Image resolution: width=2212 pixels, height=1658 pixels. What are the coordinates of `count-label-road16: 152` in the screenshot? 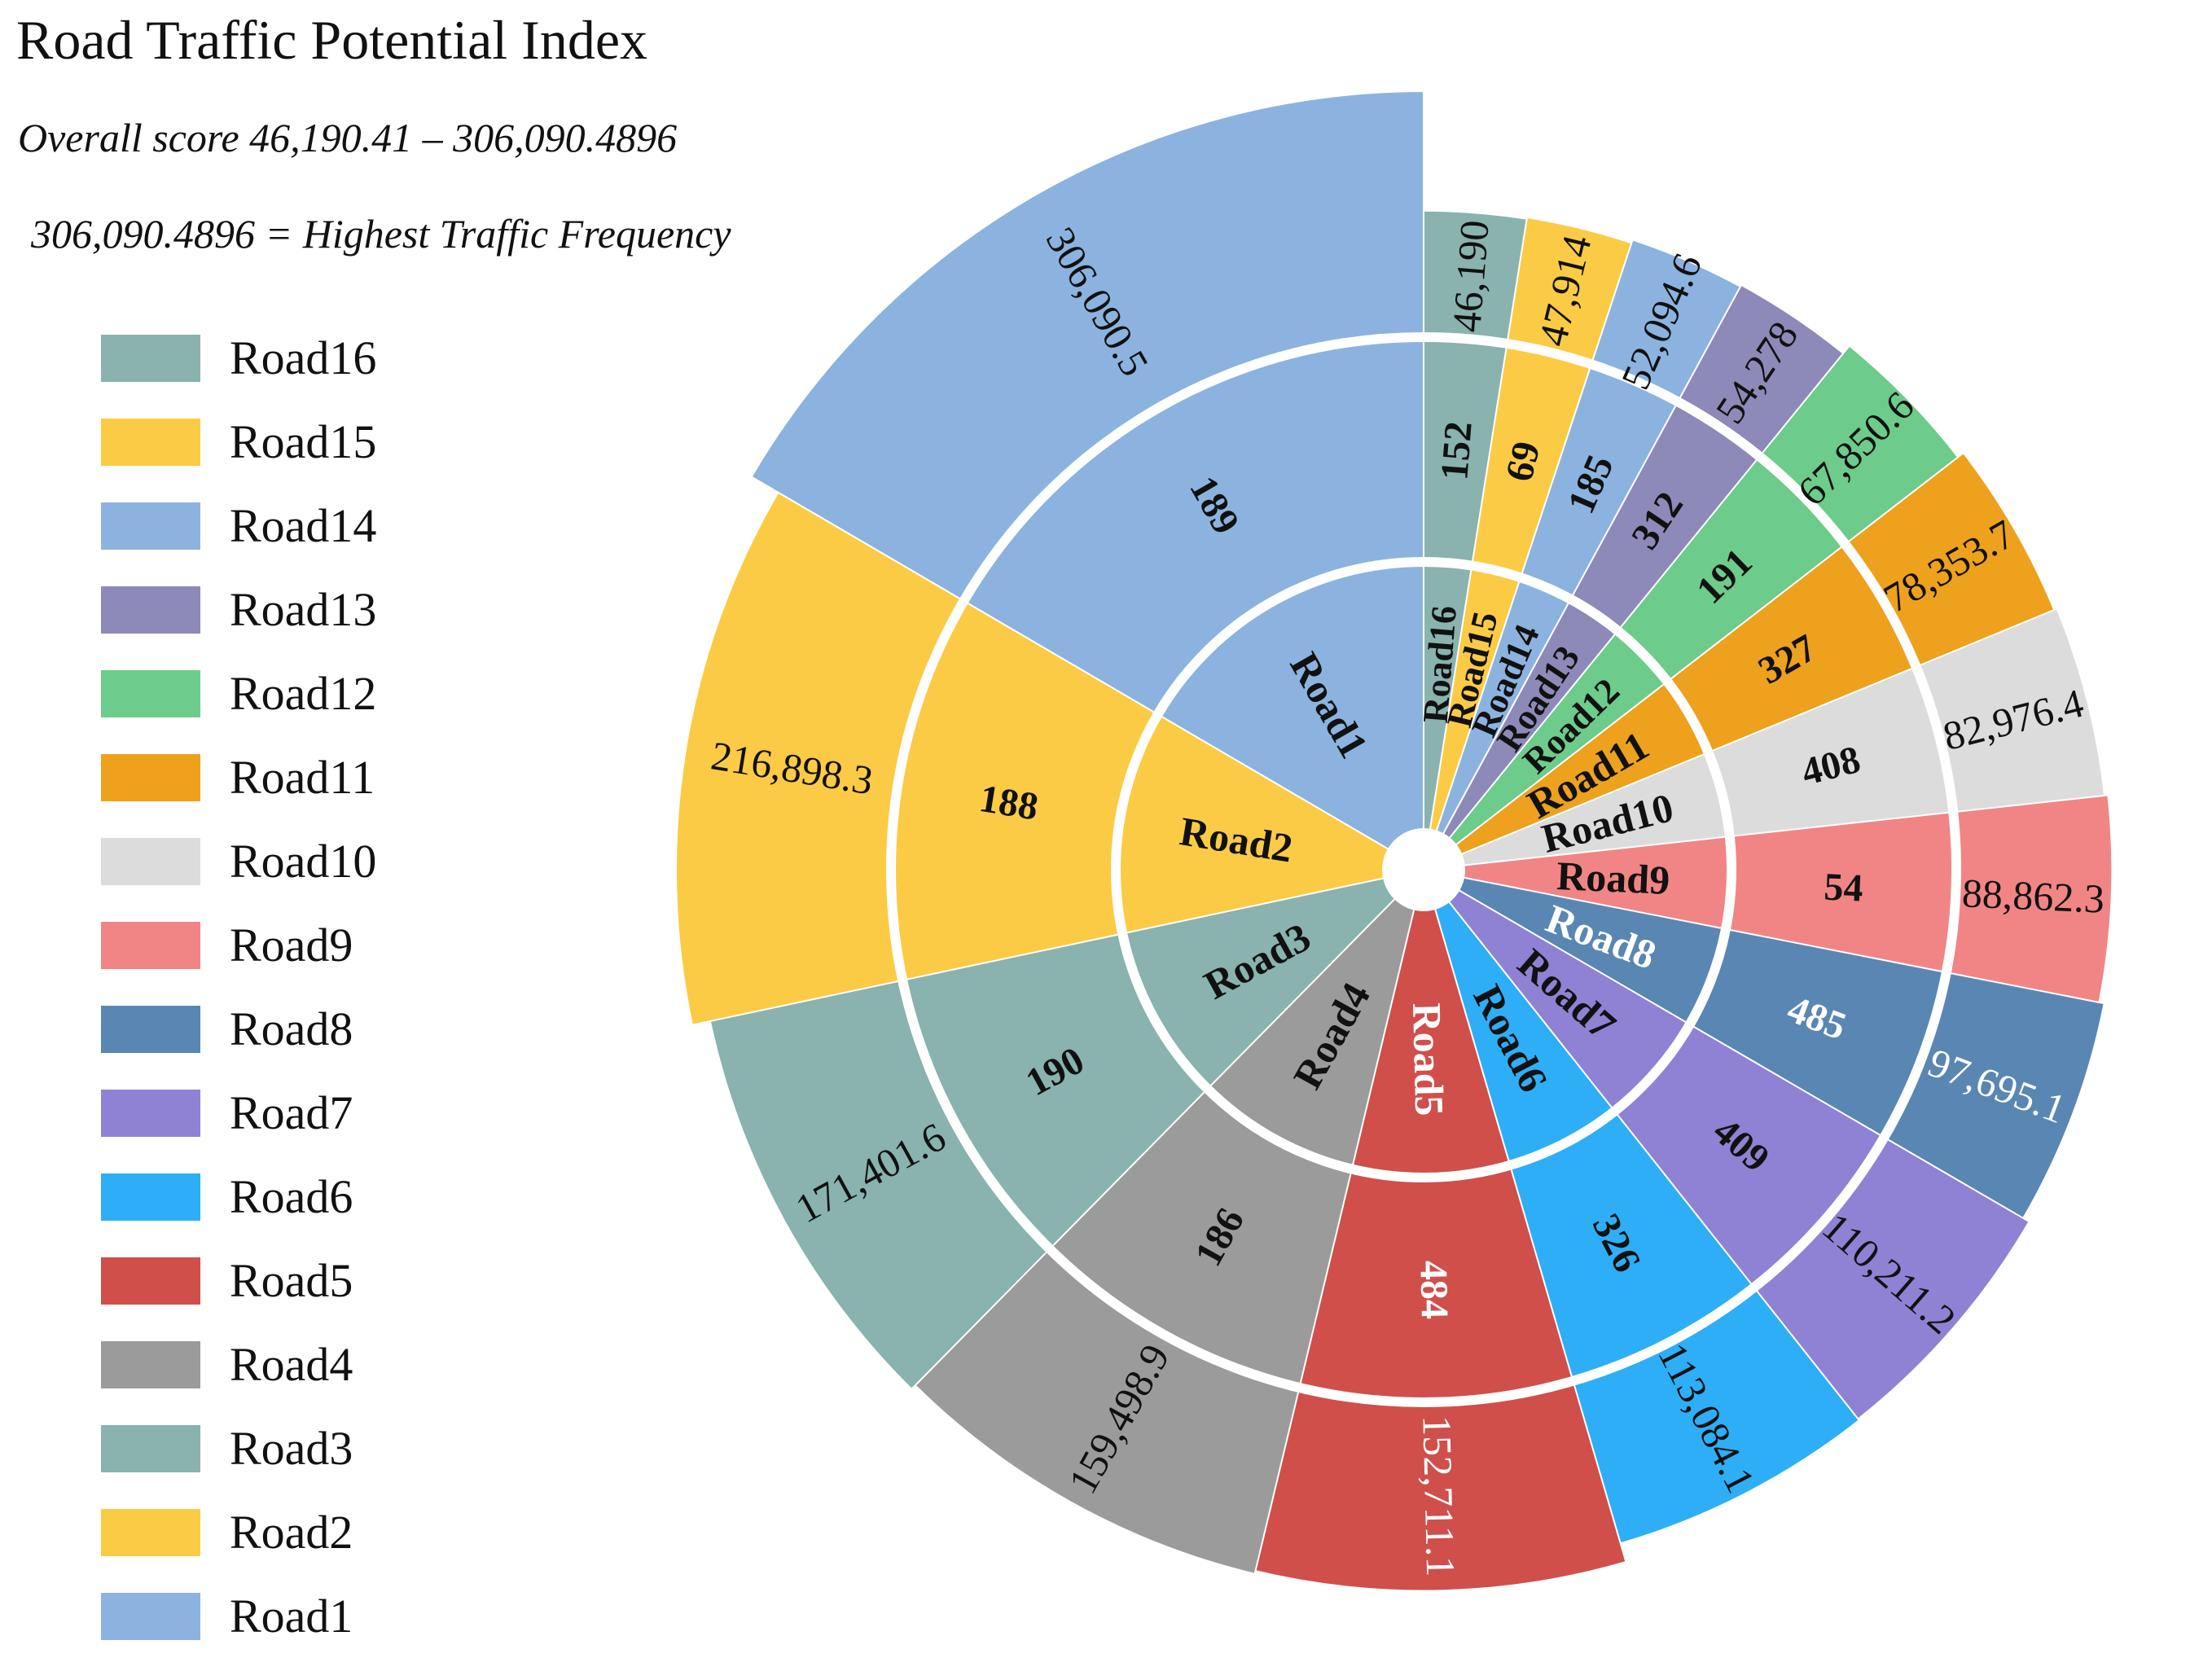 It's located at (1457, 451).